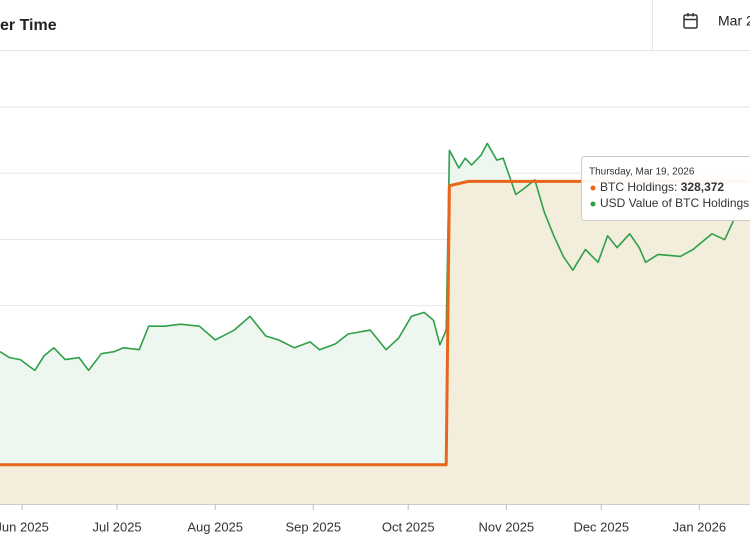 This screenshot has width=750, height=541. I want to click on x-tick-label: Jun 2025, so click(24, 526).